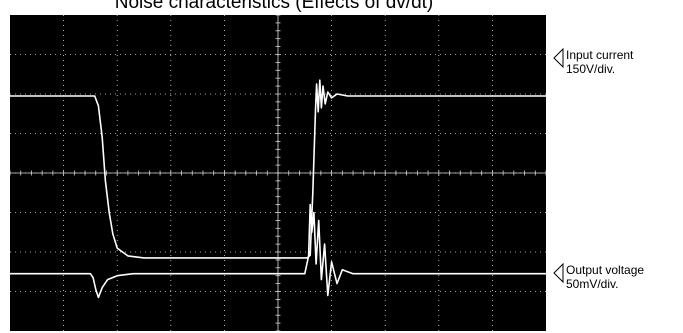  What do you see at coordinates (592, 284) in the screenshot?
I see `series-scale: 50mV/div.` at bounding box center [592, 284].